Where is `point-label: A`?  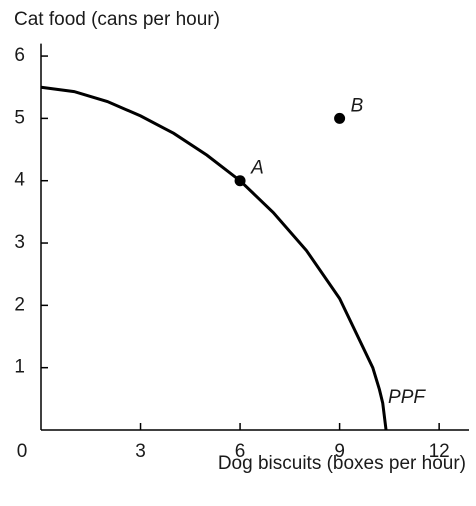 point-label: A is located at coordinates (257, 168).